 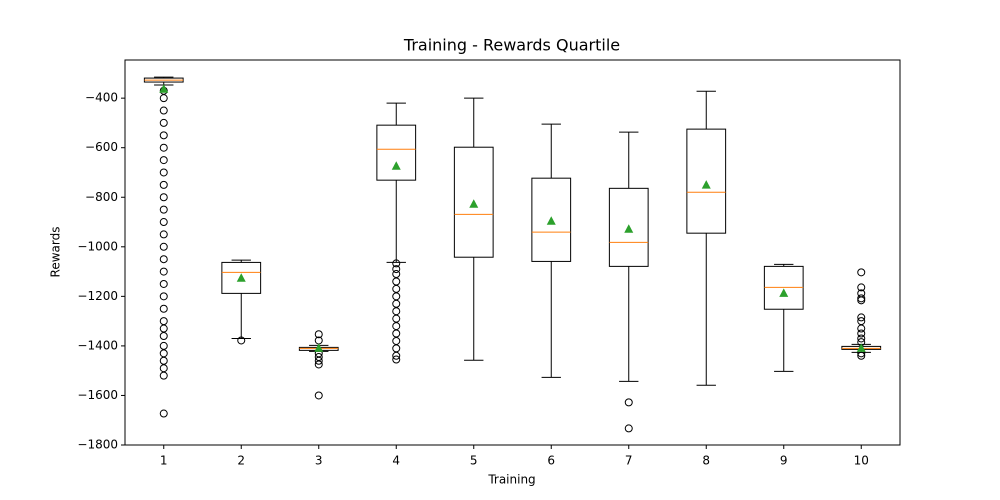 I want to click on y-tick-label: −800, so click(x=101, y=197).